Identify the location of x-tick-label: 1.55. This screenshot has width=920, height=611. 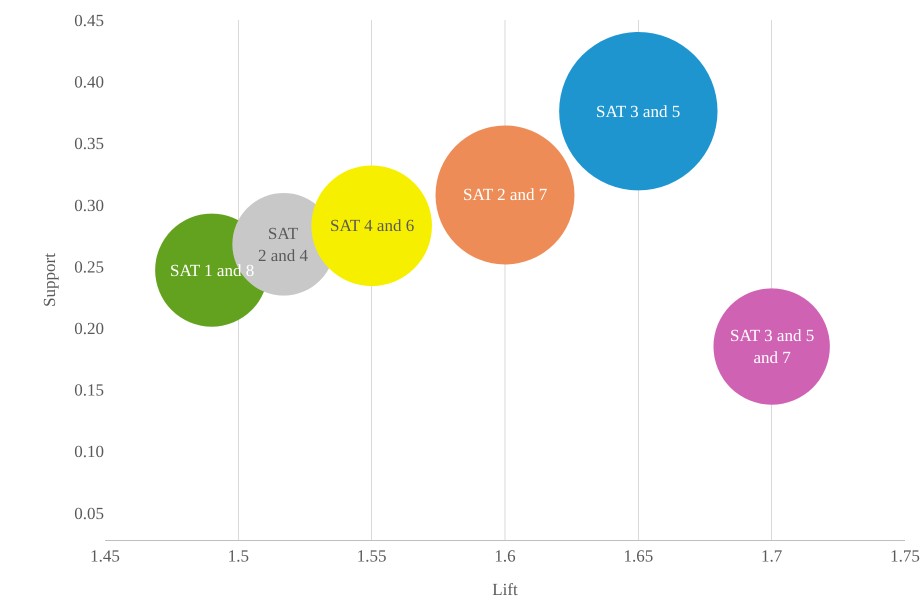
(371, 556).